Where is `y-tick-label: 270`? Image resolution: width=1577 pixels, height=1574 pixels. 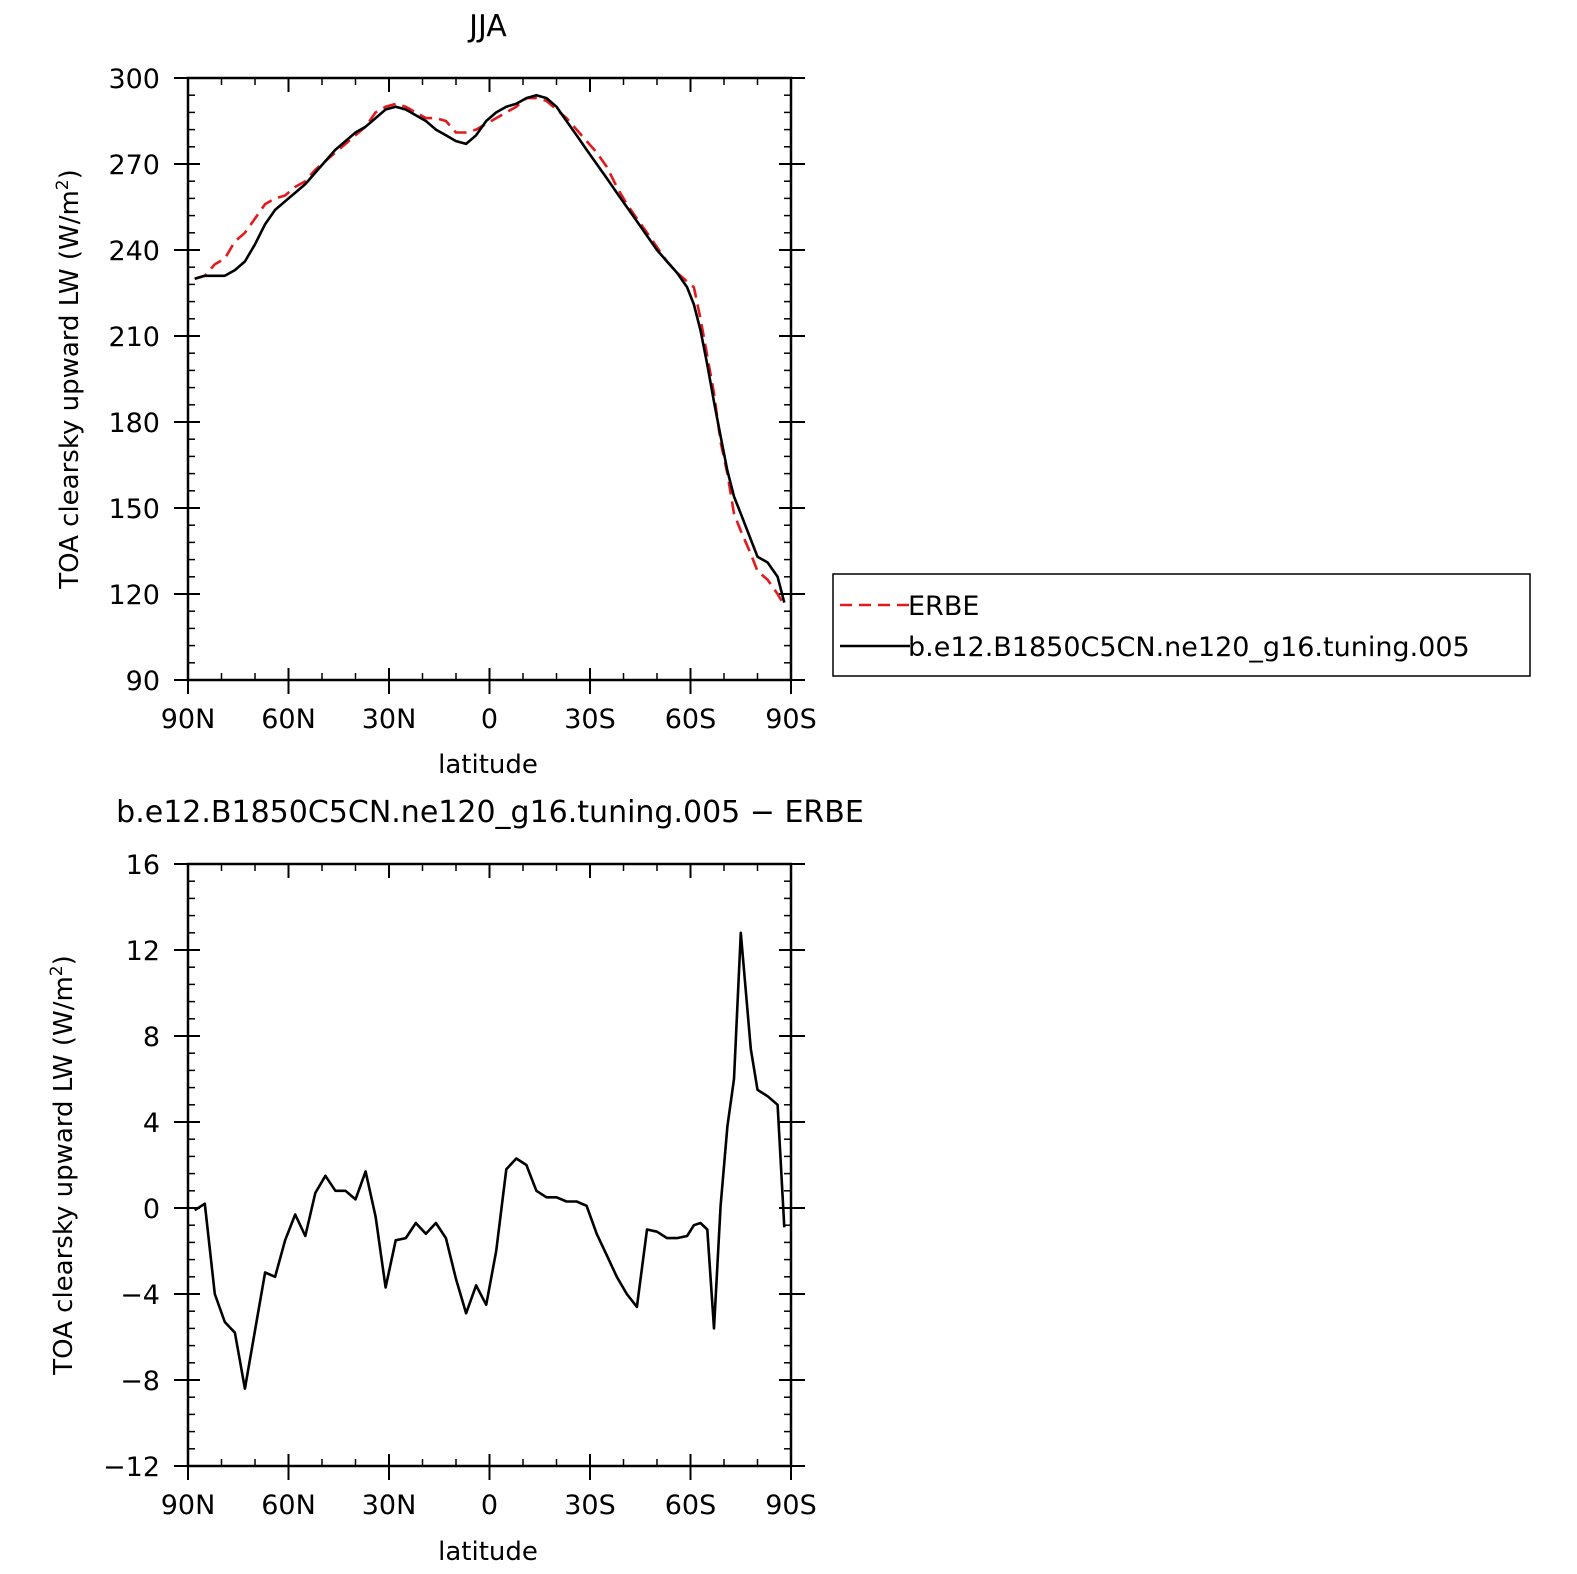 y-tick-label: 270 is located at coordinates (134, 165).